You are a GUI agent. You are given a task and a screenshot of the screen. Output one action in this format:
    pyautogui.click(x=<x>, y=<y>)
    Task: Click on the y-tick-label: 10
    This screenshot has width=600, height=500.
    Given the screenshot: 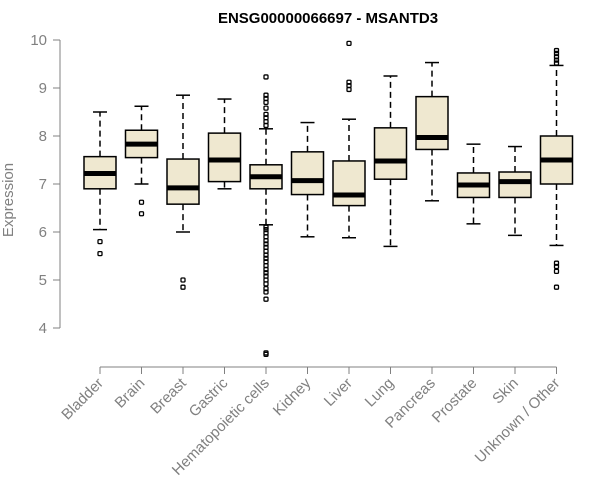 What is the action you would take?
    pyautogui.click(x=38, y=40)
    